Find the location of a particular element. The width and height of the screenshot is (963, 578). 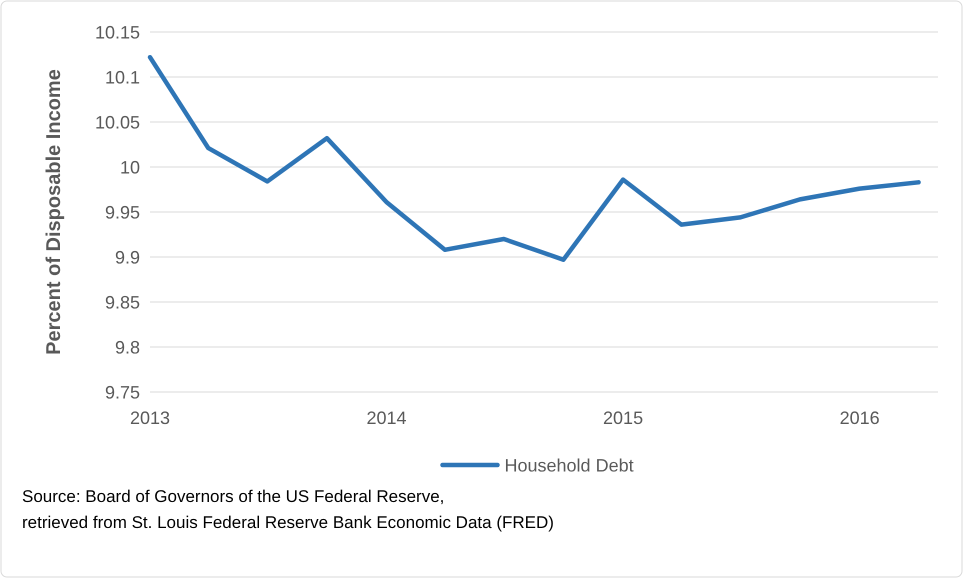

y-tick-label: 10 is located at coordinates (130, 167).